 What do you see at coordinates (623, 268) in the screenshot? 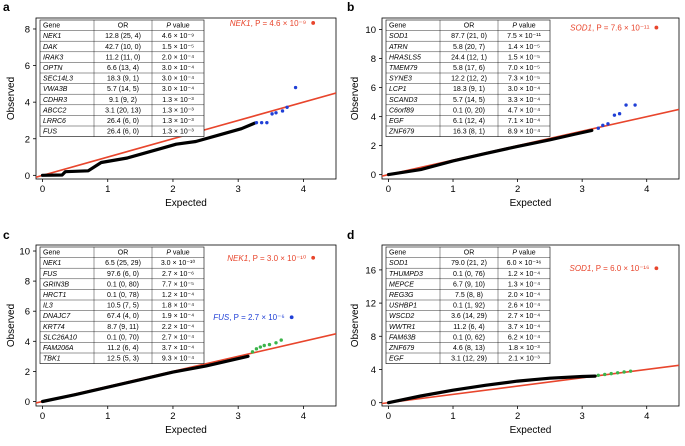
I see `annotation-p-value: P = 6.0 × 10⁻¹⁶` at bounding box center [623, 268].